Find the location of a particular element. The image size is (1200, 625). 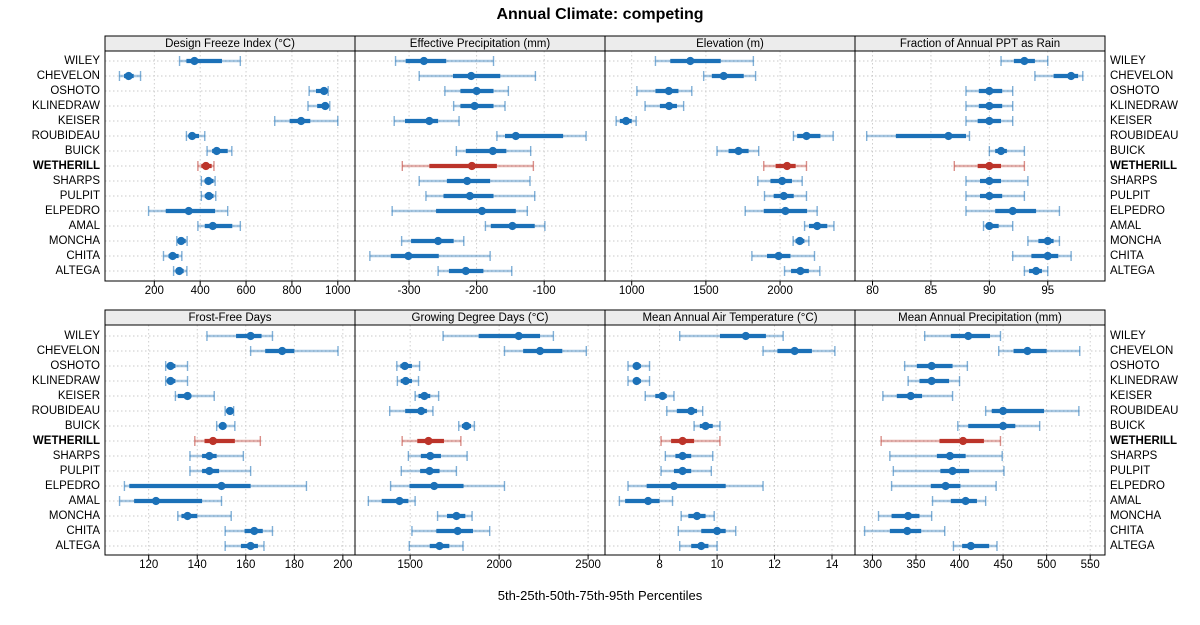

station-label-left-buick: BUICK is located at coordinates (82, 151).